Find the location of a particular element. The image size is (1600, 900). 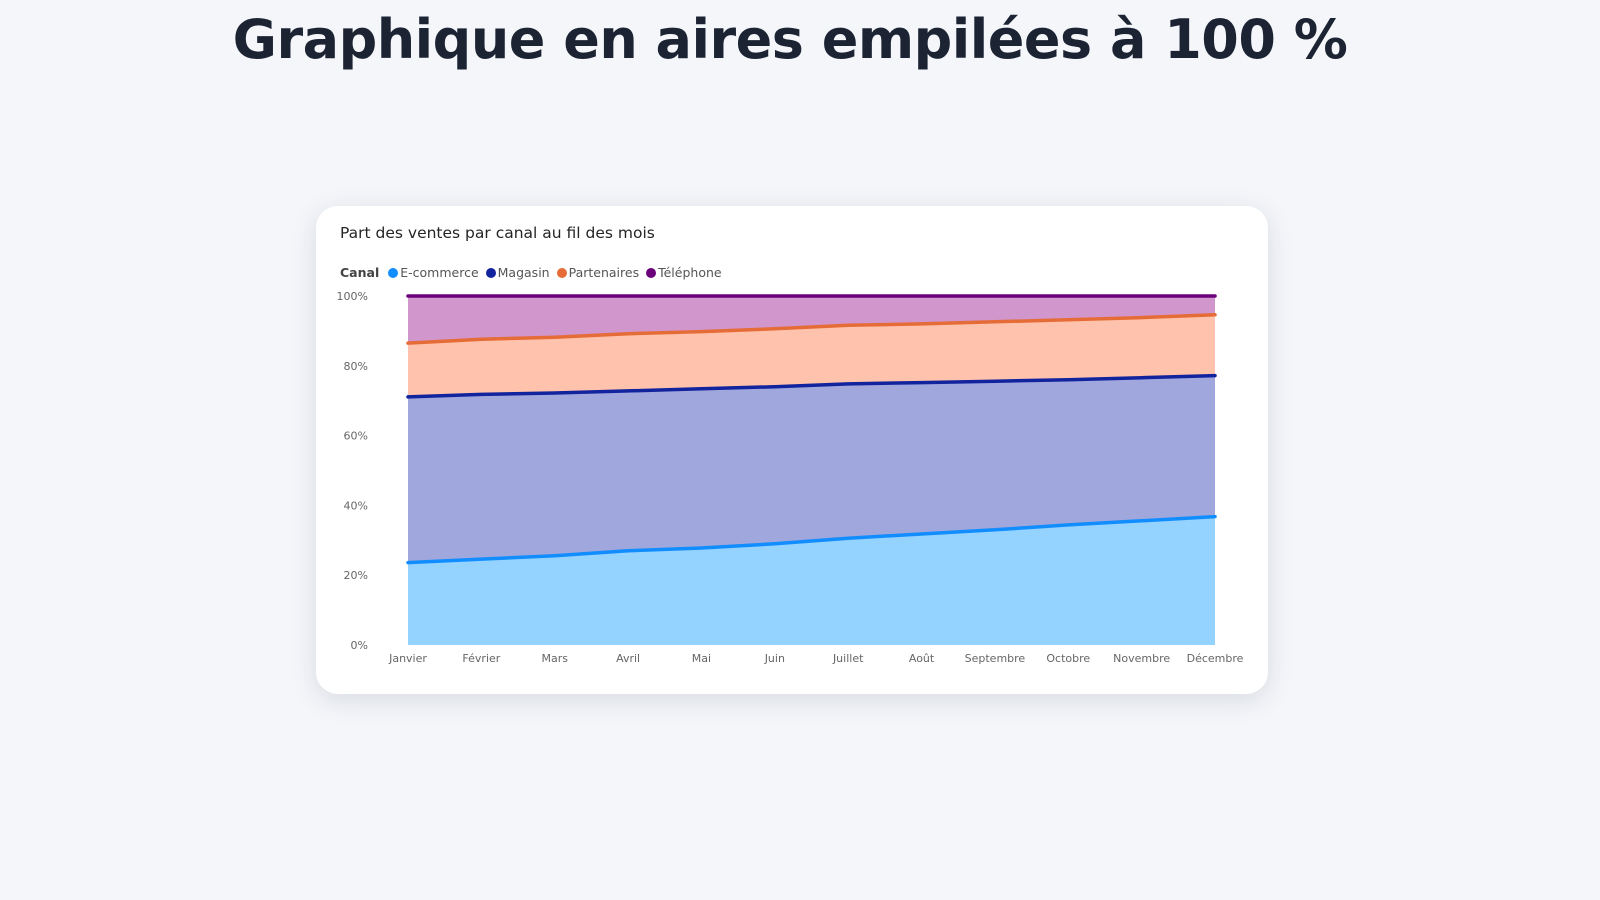

x-tick-label: Juin is located at coordinates (774, 658).